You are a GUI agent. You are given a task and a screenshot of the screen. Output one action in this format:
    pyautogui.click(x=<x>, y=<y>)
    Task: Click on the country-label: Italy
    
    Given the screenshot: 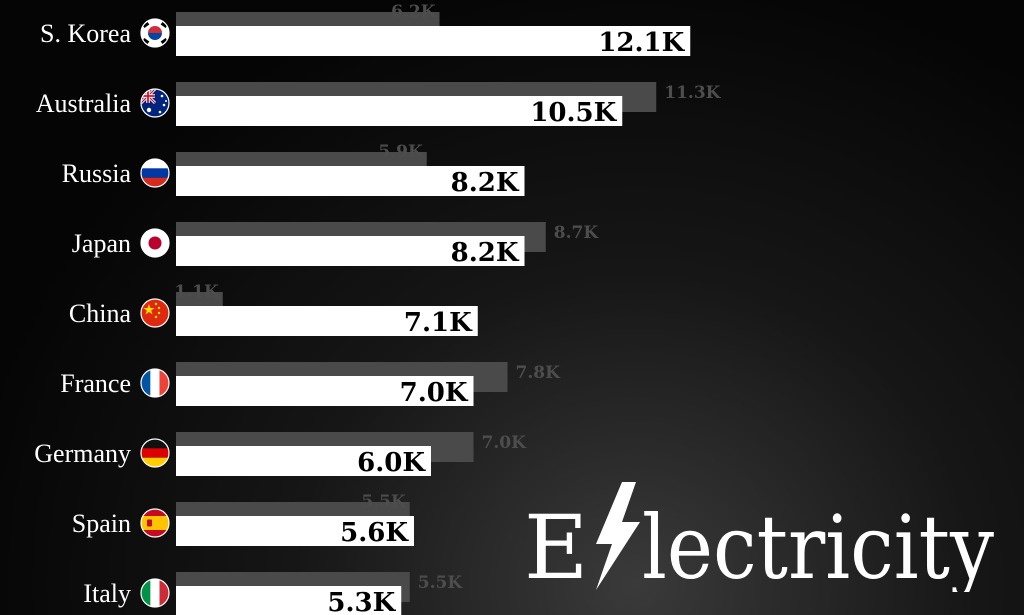 What is the action you would take?
    pyautogui.click(x=107, y=593)
    